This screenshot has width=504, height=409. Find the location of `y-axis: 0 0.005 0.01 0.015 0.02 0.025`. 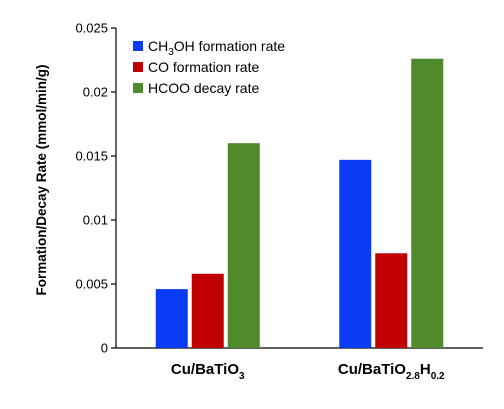

y-axis: 0 0.005 0.01 0.015 0.02 0.025 is located at coordinates (96, 188).